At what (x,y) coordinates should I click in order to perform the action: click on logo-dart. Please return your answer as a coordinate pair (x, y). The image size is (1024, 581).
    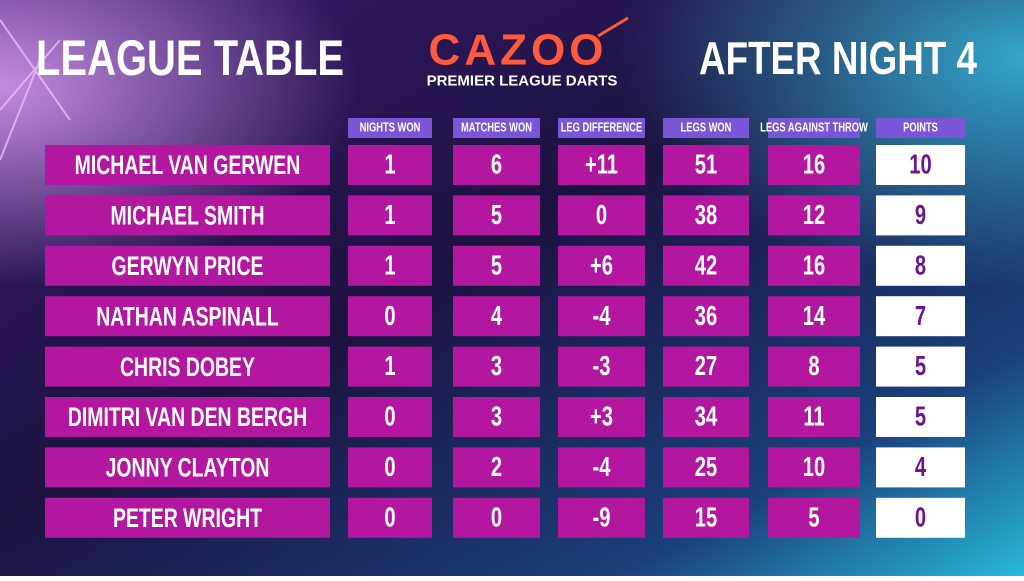
    Looking at the image, I should click on (613, 27).